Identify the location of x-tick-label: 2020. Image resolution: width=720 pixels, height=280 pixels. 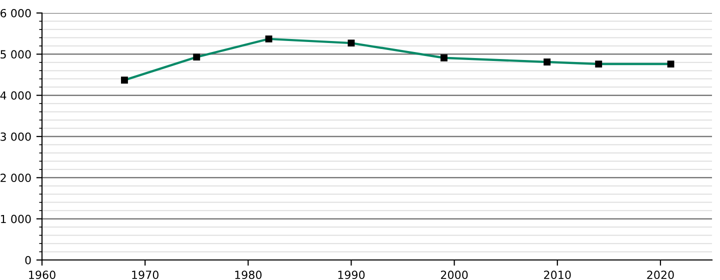
(660, 275).